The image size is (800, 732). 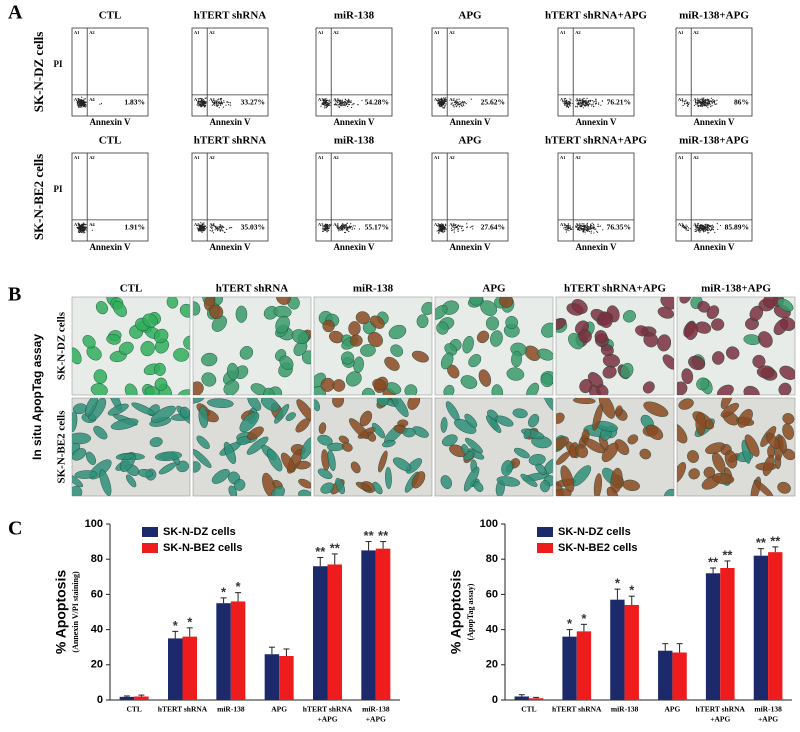 What do you see at coordinates (615, 447) in the screenshot?
I see `cells` at bounding box center [615, 447].